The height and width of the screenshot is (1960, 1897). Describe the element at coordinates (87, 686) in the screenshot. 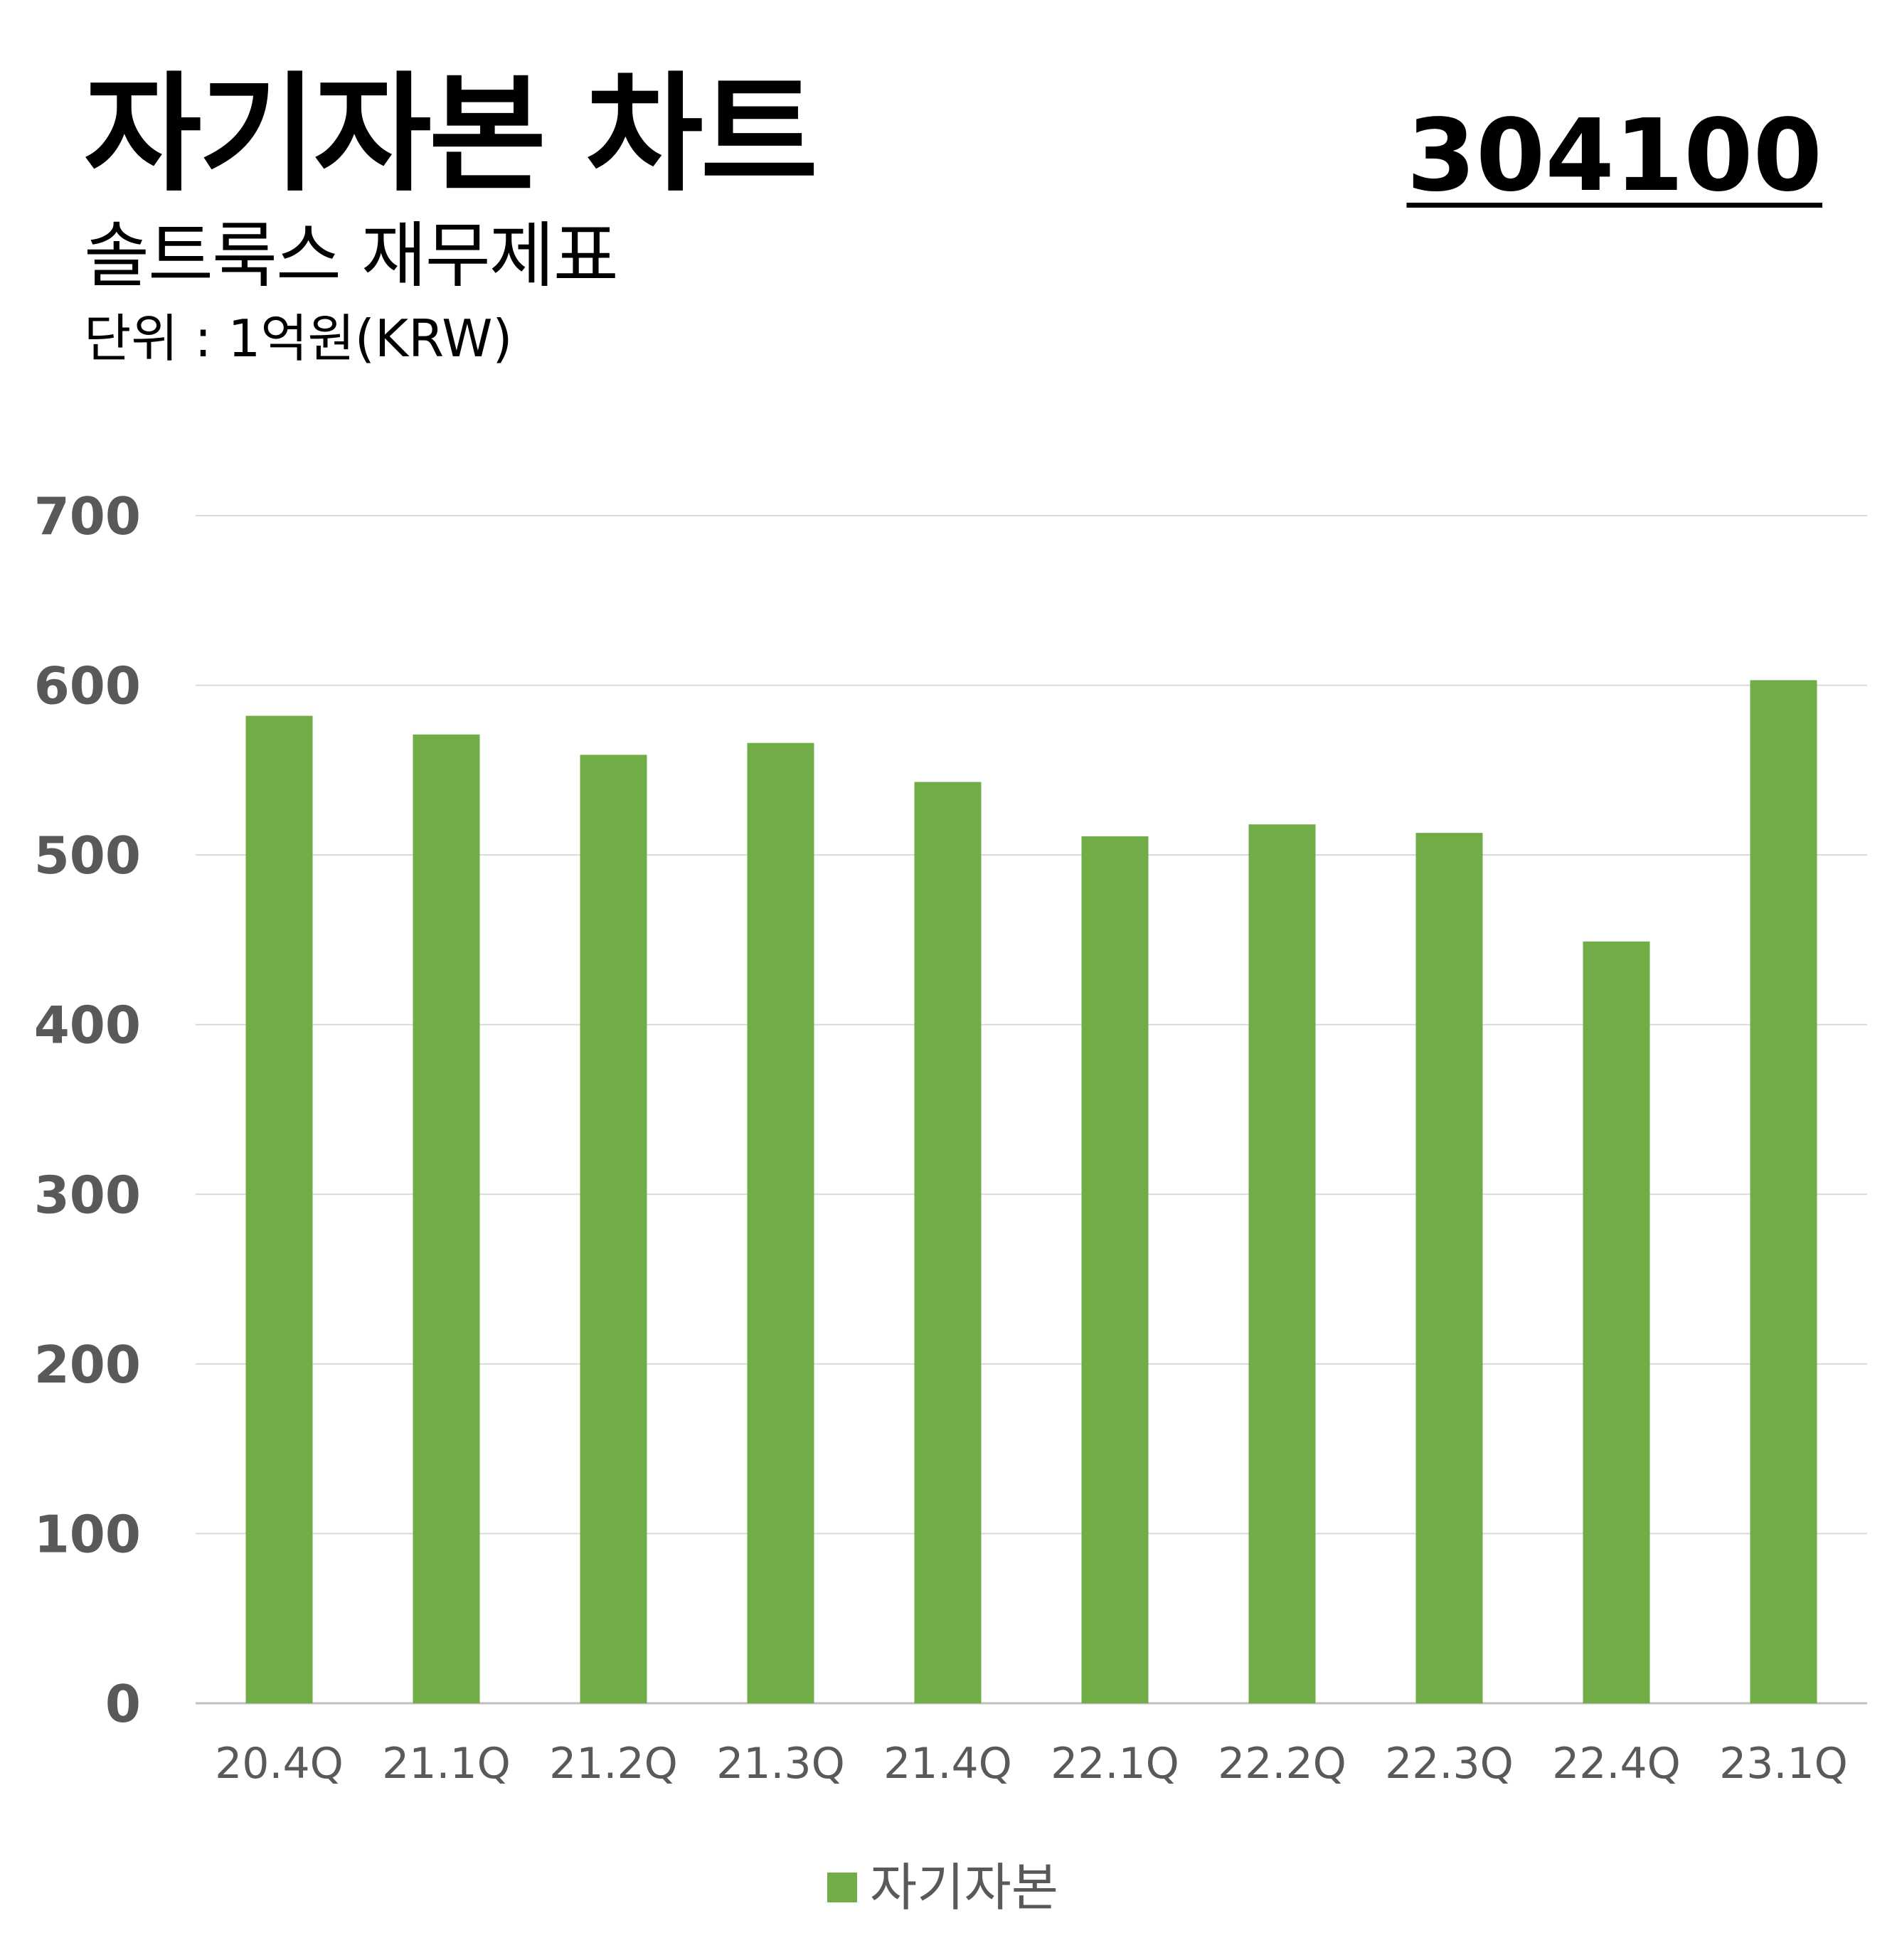

I see `y-tick-label: 600` at that location.